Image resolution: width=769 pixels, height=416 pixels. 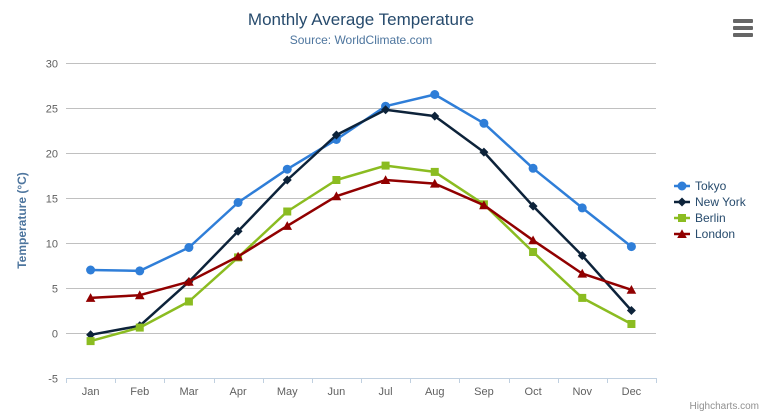 I want to click on legend-item-berlin: Berlin, so click(x=710, y=218).